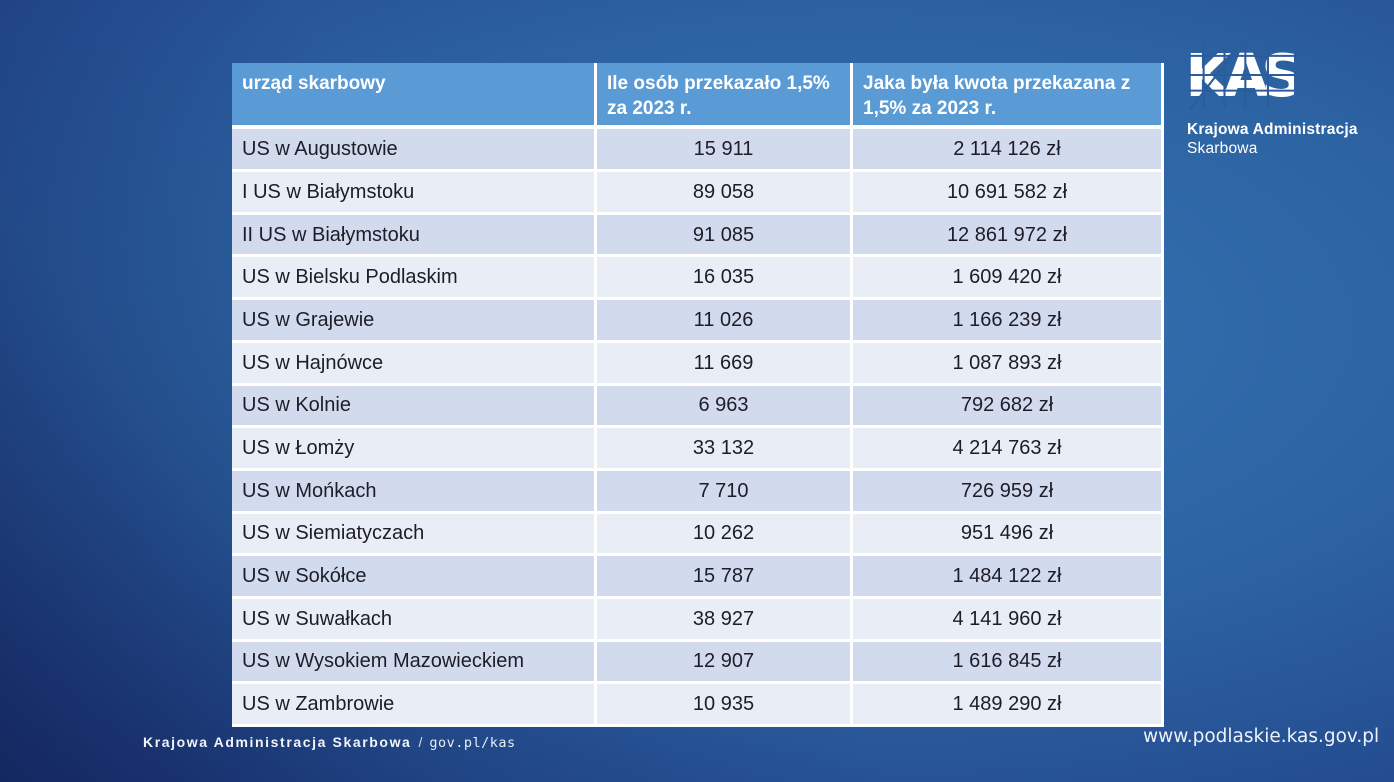 Image resolution: width=1394 pixels, height=782 pixels. I want to click on office-name-cell: US w Hajnówce, so click(414, 364).